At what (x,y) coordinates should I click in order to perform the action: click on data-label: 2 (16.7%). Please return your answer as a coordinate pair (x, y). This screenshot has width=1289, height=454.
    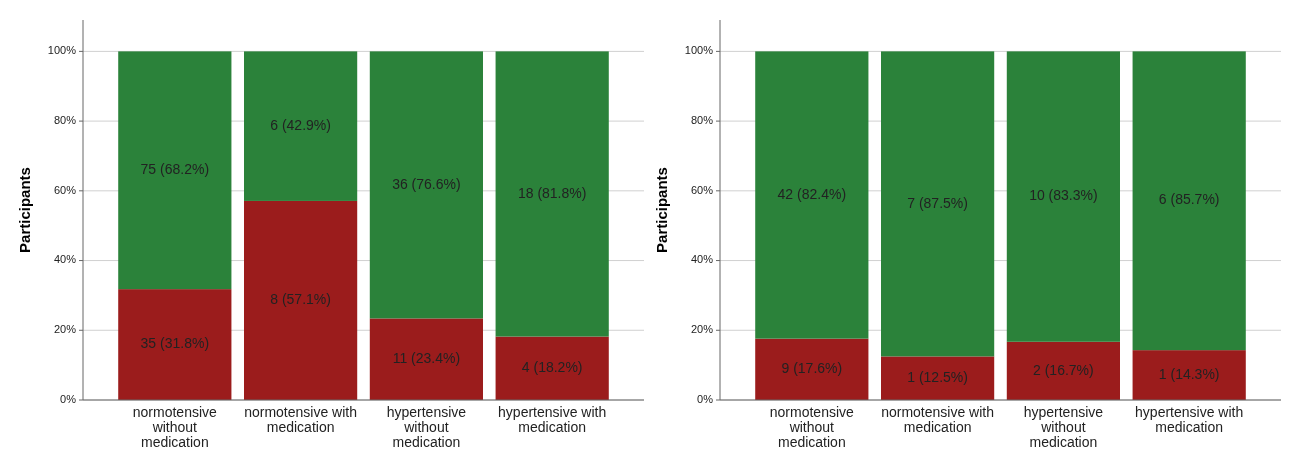
    Looking at the image, I should click on (1063, 369).